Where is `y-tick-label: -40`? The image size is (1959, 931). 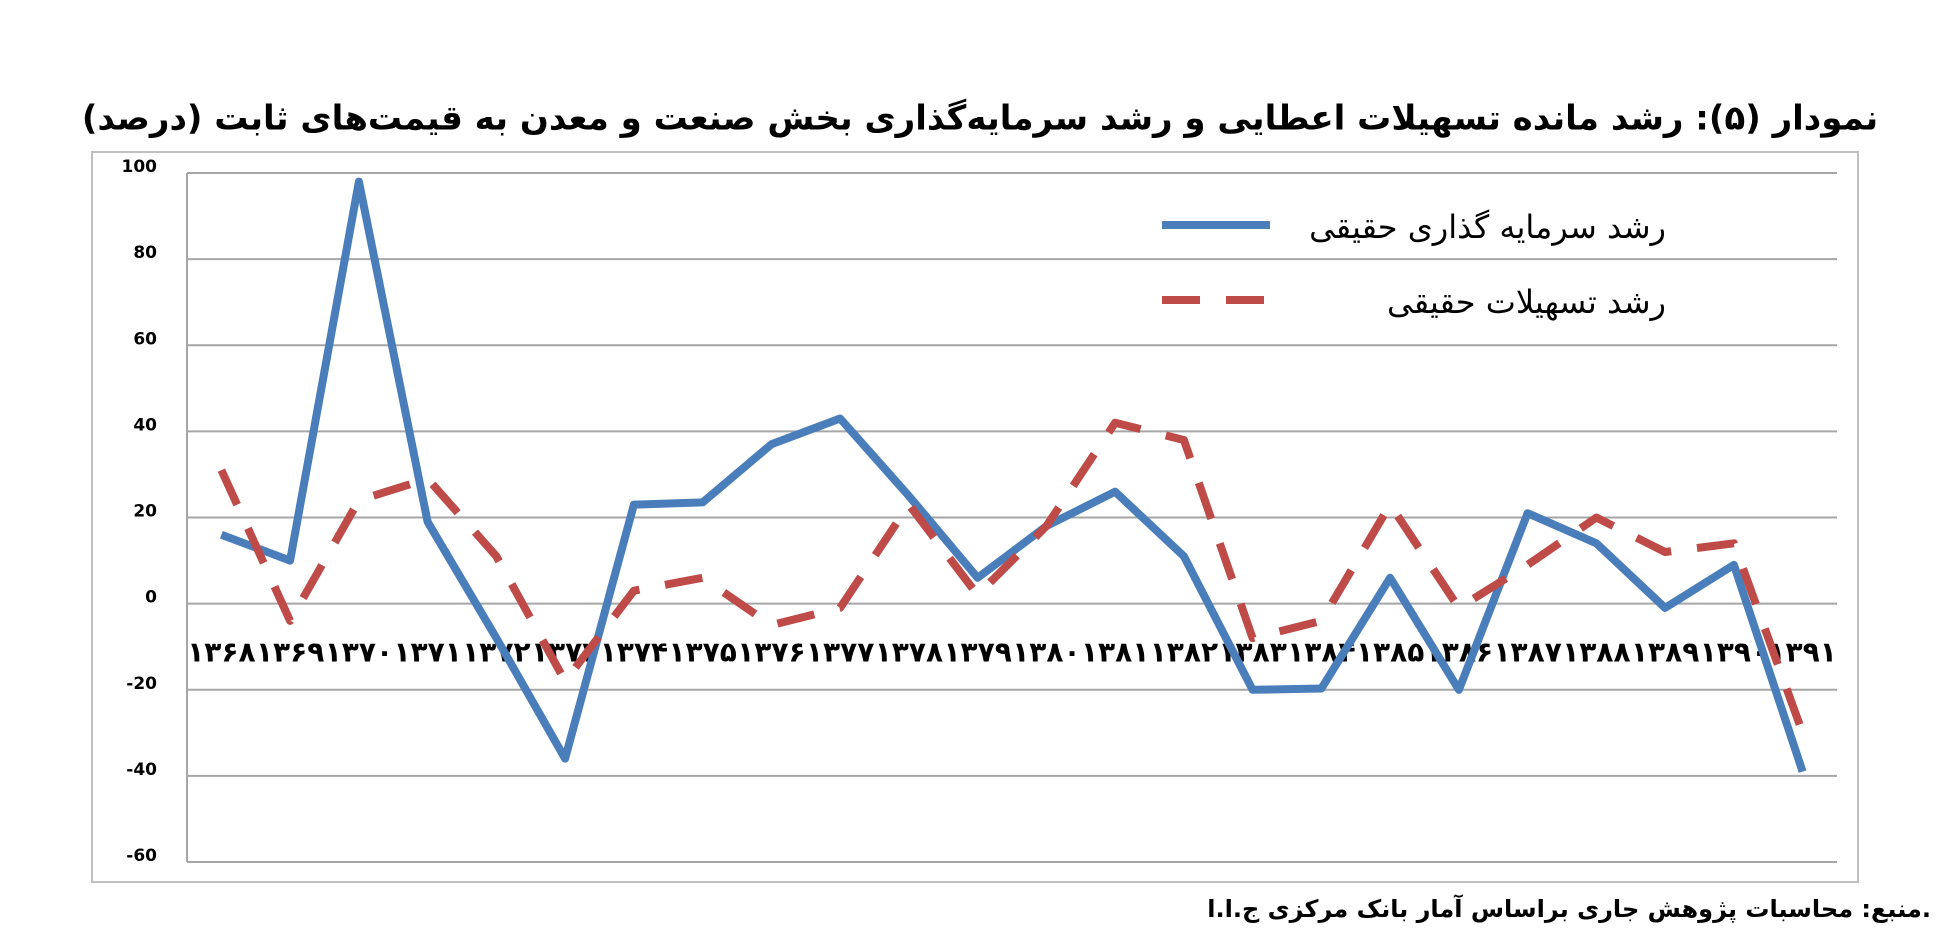
y-tick-label: -40 is located at coordinates (141, 770).